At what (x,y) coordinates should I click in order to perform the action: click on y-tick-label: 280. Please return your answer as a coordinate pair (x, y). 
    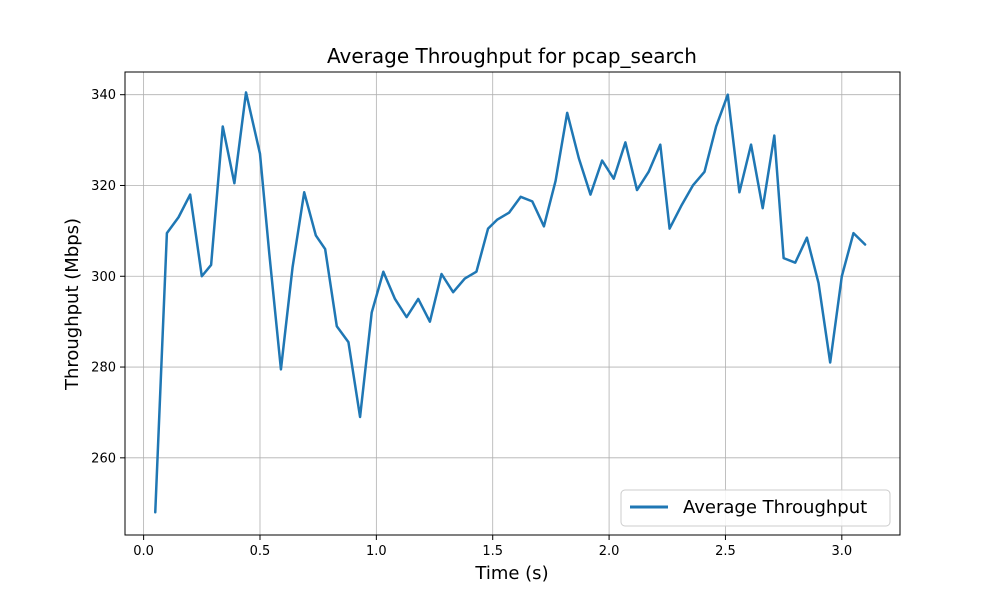
    Looking at the image, I should click on (103, 368).